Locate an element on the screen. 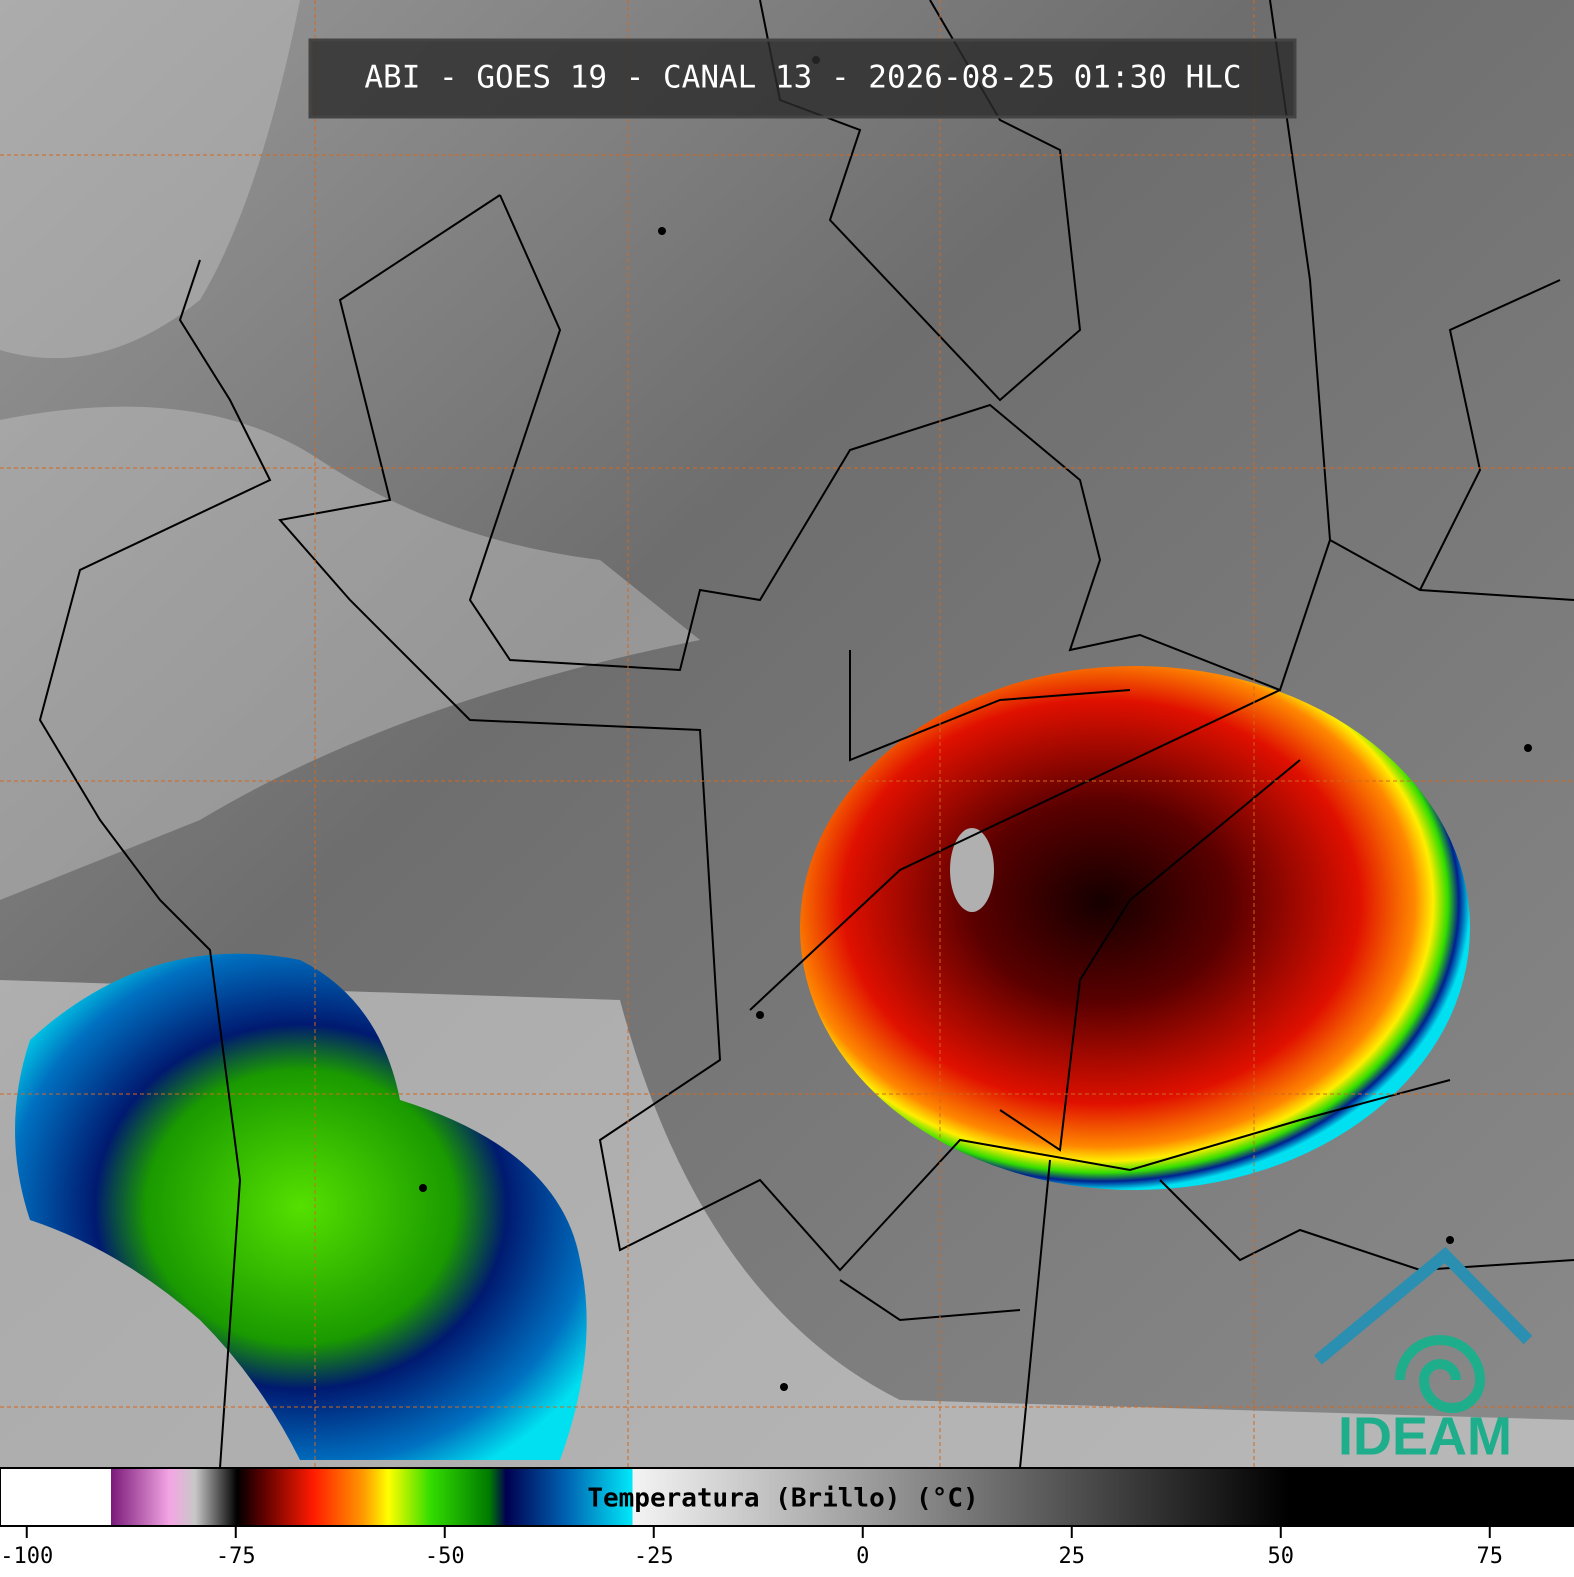 The width and height of the screenshot is (1574, 1577). tick-label: 50 is located at coordinates (1281, 1556).